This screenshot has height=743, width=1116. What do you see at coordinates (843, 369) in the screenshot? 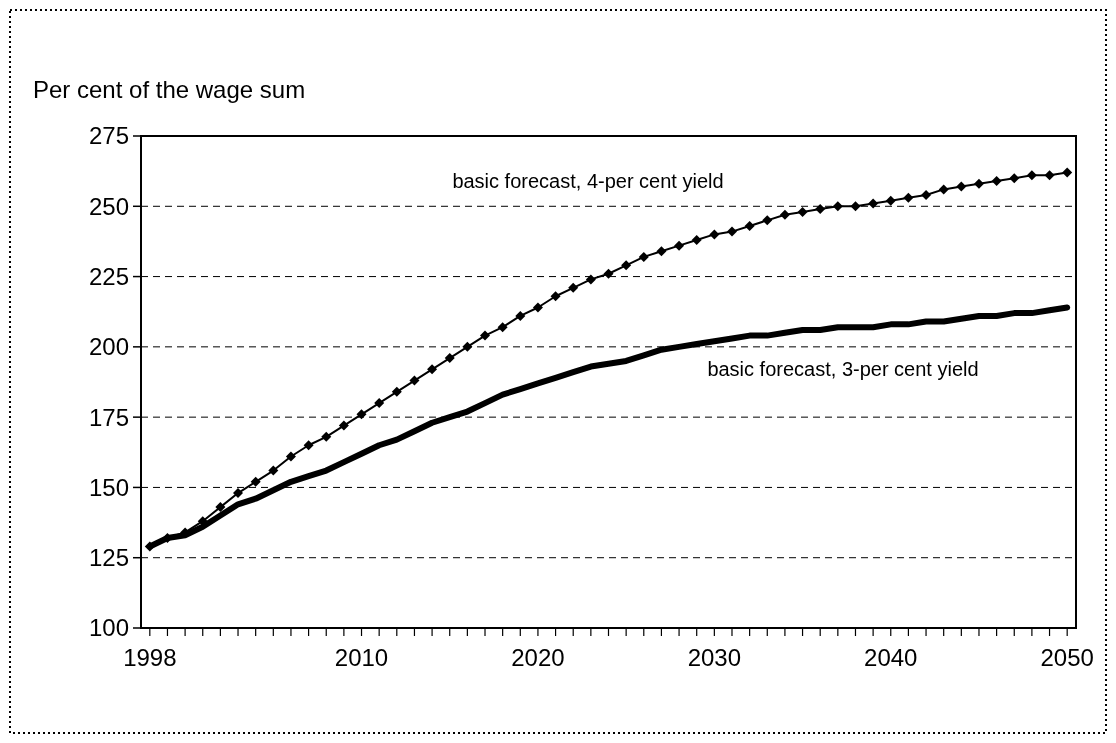
I see `series-label: basic forecast, 3-per cent yield` at bounding box center [843, 369].